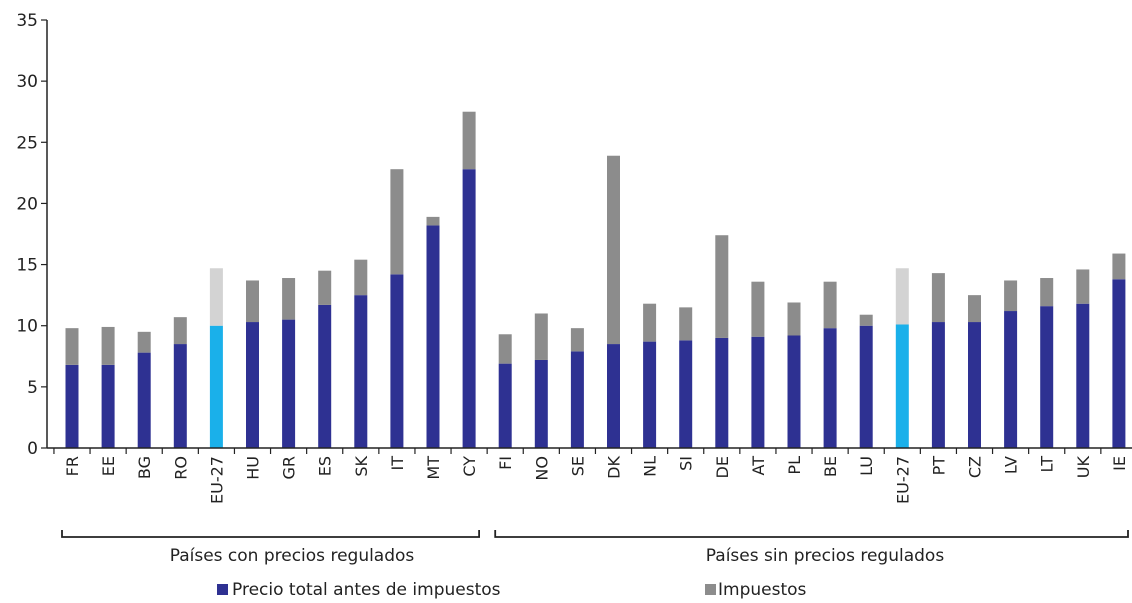 This screenshot has height=603, width=1132. What do you see at coordinates (27, 266) in the screenshot?
I see `y-tick-label: 15` at bounding box center [27, 266].